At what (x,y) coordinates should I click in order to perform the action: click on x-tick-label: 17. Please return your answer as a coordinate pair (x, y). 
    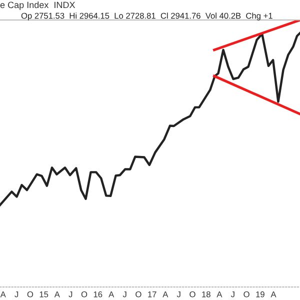
    Looking at the image, I should click on (152, 294).